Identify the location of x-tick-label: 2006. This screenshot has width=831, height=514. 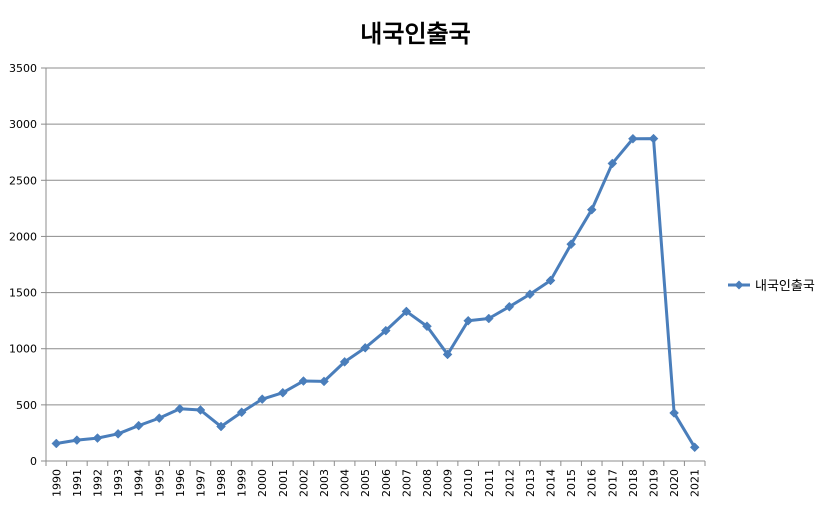
(386, 483).